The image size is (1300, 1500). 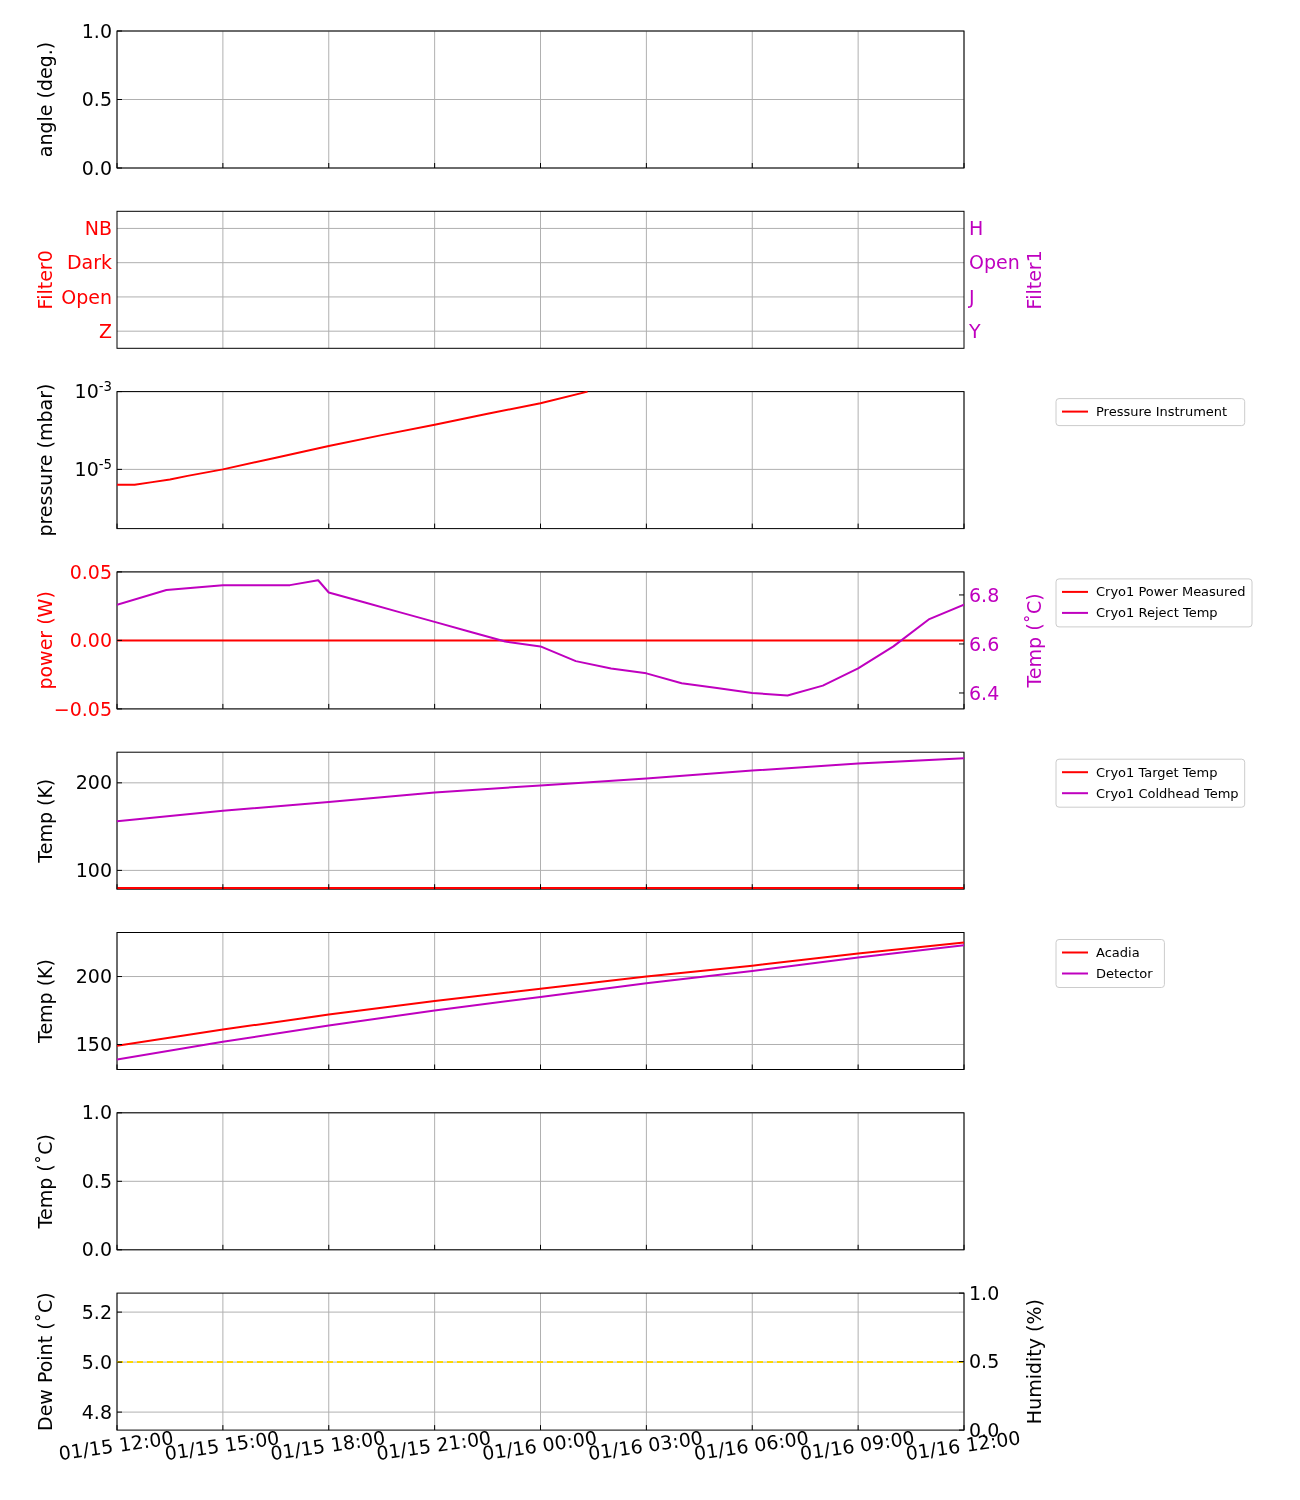 What do you see at coordinates (984, 594) in the screenshot?
I see `y2-tick-label: 6.8` at bounding box center [984, 594].